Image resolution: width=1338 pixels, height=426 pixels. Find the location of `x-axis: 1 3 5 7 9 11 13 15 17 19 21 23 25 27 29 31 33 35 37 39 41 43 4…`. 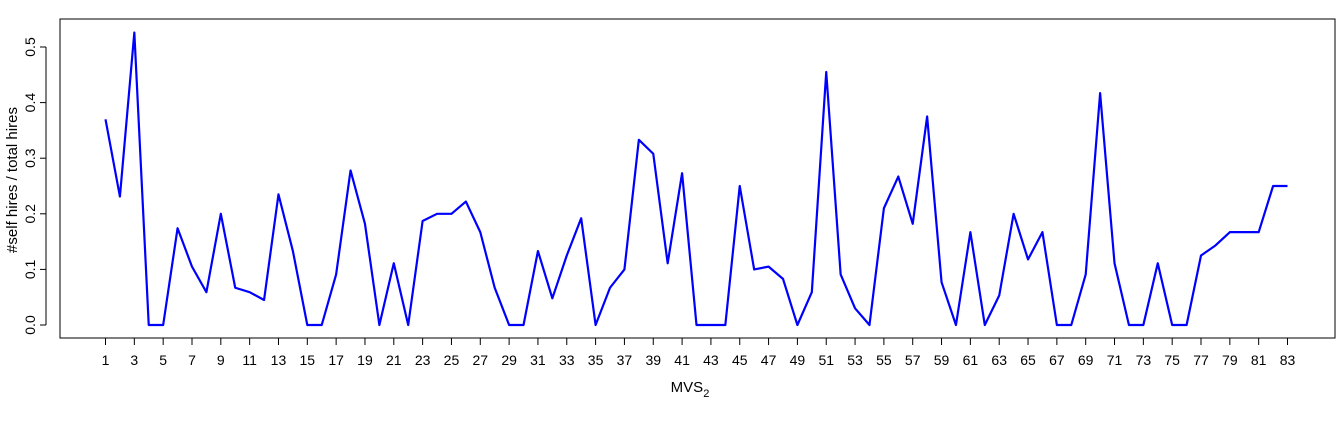

x-axis: 1 3 5 7 9 11 13 15 17 19 21 23 25 27 29 31 33 35 37 39 41 43 4… is located at coordinates (699, 352).